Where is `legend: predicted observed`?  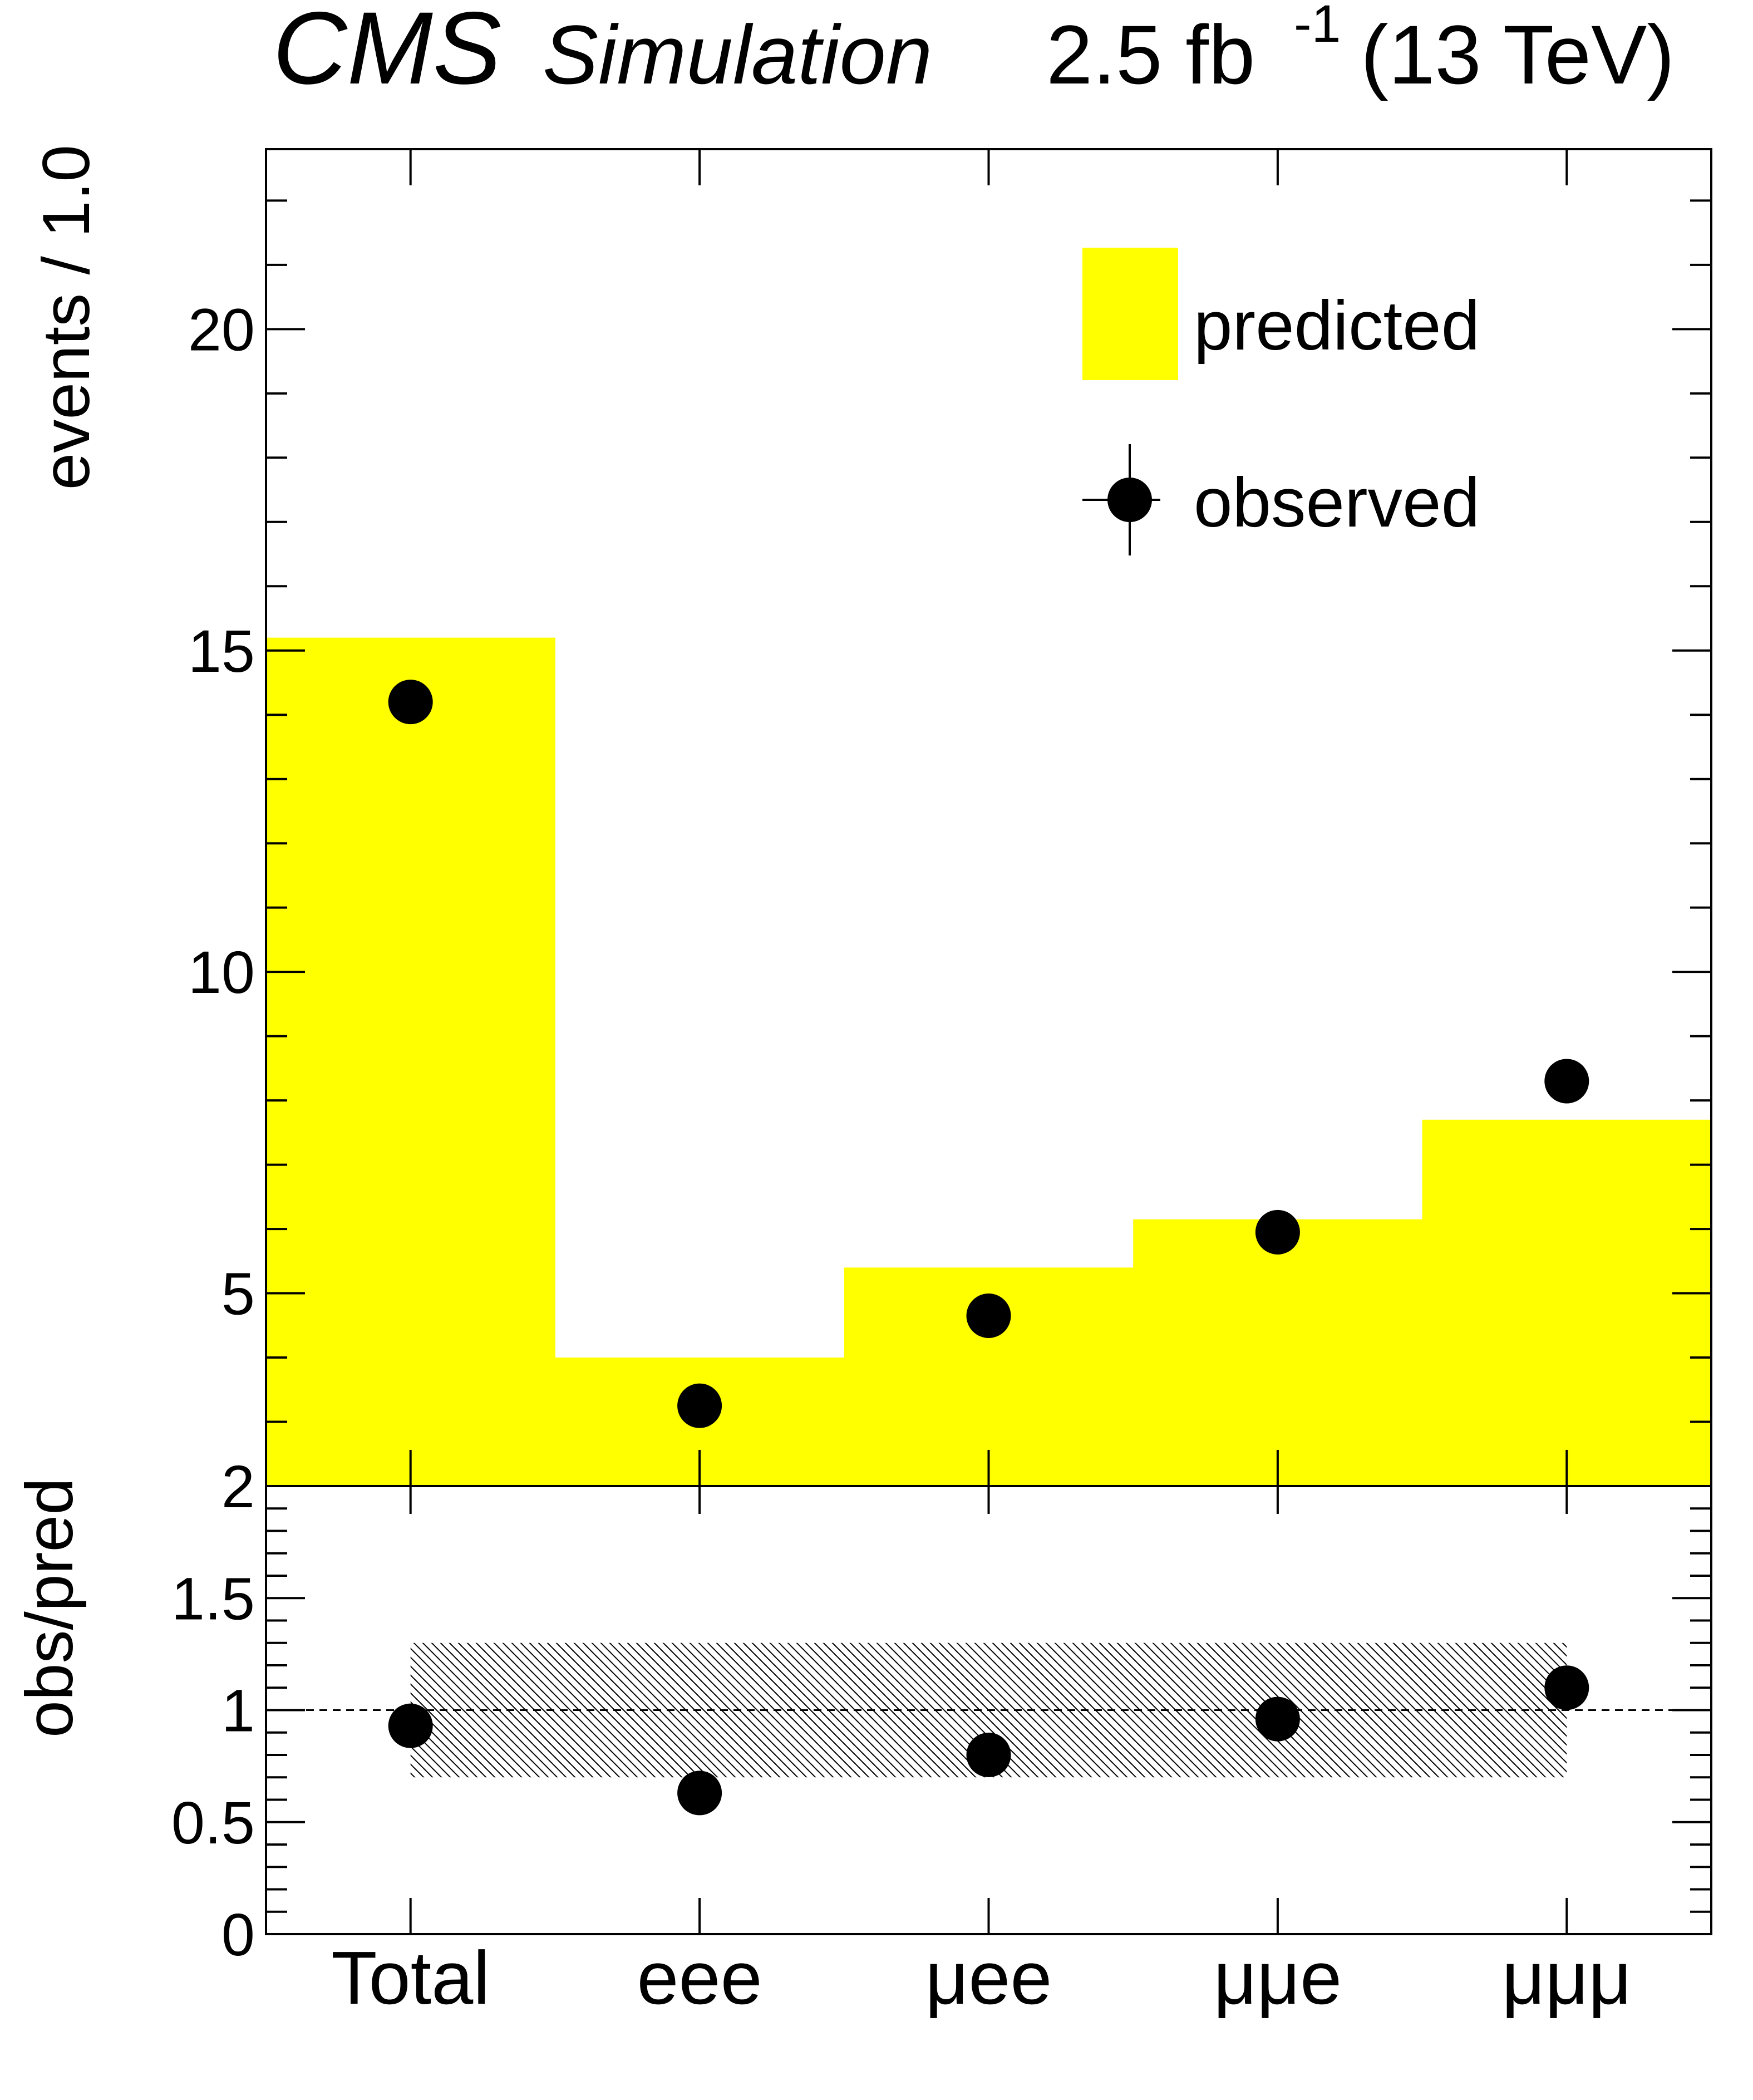 legend: predicted observed is located at coordinates (1281, 402).